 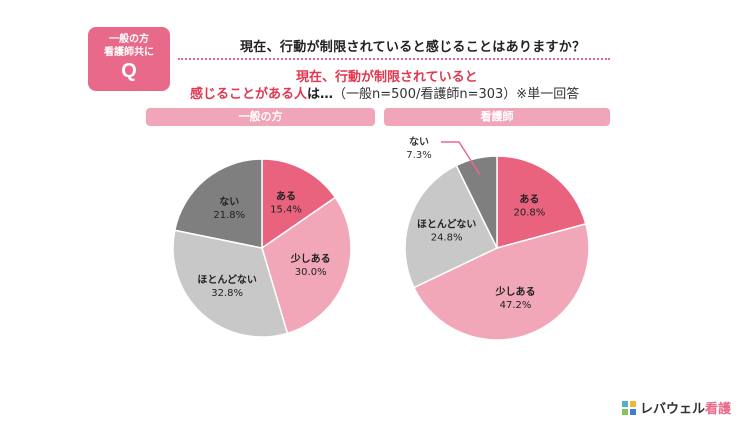 I want to click on brand-logo: レバウェル看護, so click(x=676, y=407).